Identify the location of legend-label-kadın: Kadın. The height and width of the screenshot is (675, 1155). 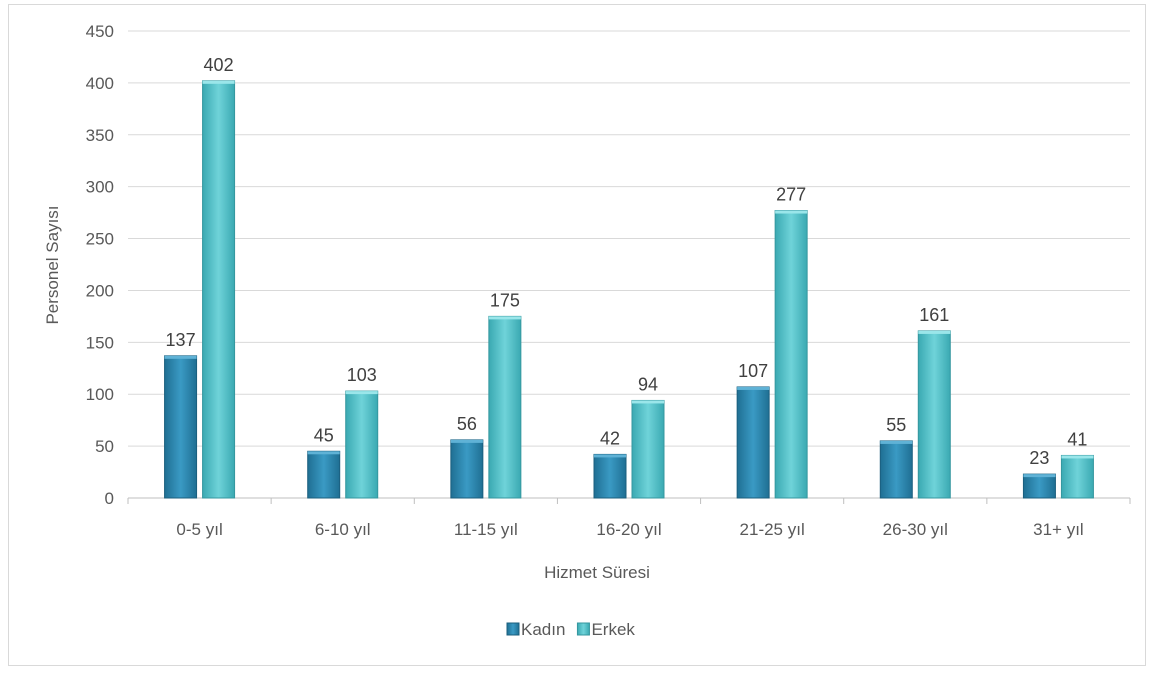
(543, 629).